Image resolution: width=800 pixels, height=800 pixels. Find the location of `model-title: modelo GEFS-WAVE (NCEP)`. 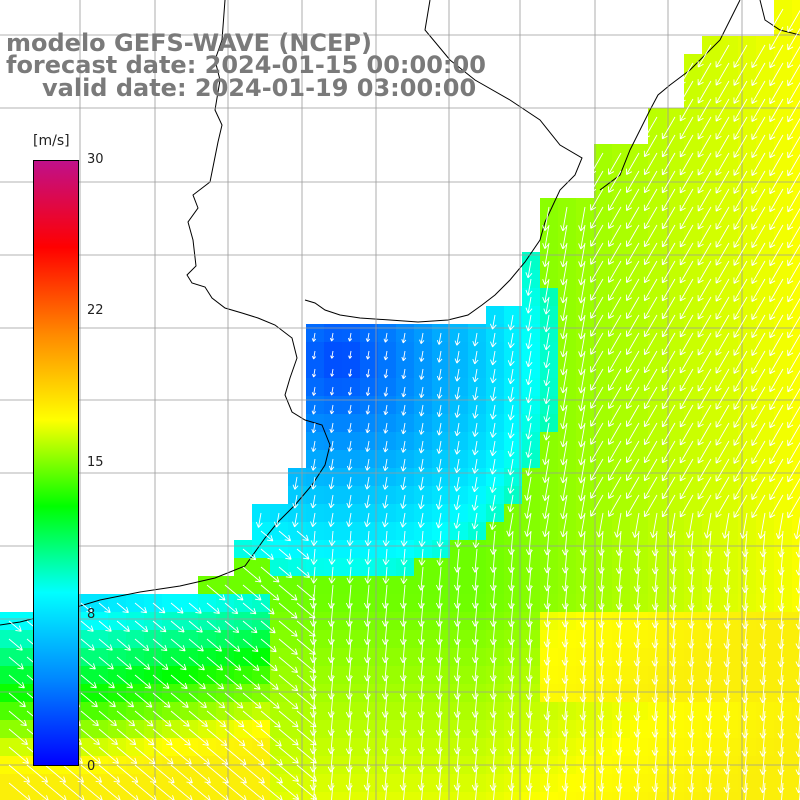

model-title: modelo GEFS-WAVE (NCEP) is located at coordinates (189, 43).